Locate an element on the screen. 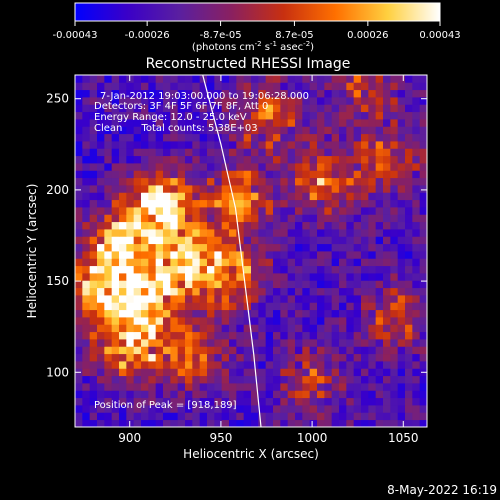 The height and width of the screenshot is (500, 500). colorbar-units: (photons cm-2 s-1 asec-2) is located at coordinates (253, 46).